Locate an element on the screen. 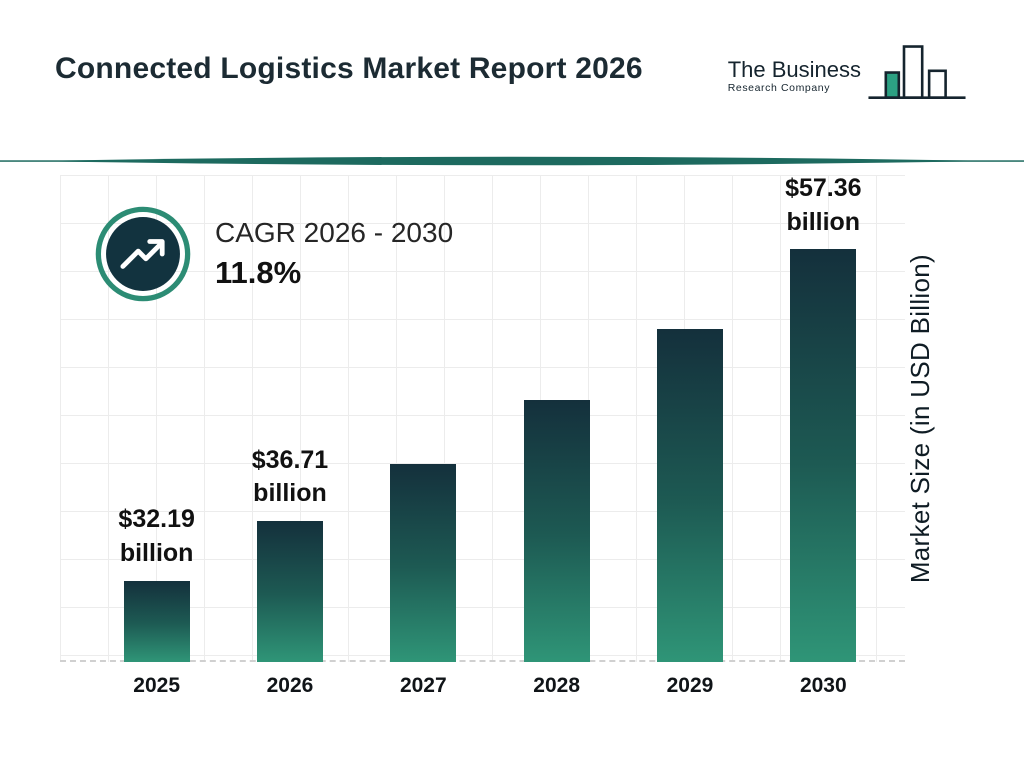 This screenshot has height=768, width=1024. bar-2028 is located at coordinates (556, 531).